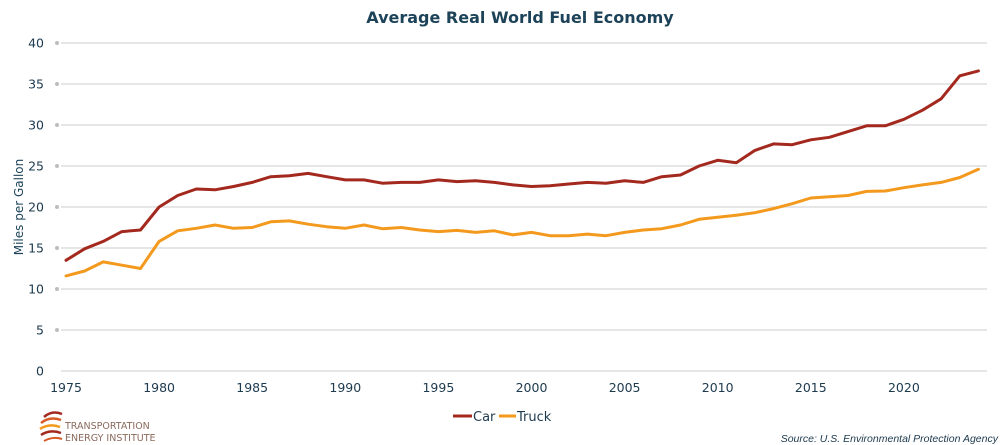 This screenshot has height=445, width=1000. I want to click on y-tick-label: 0, so click(40, 371).